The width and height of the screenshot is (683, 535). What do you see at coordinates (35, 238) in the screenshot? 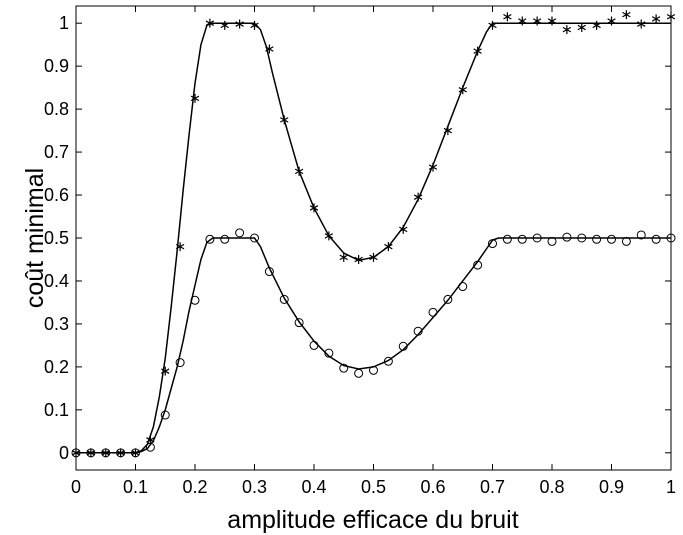
I see `y-axis-label: coût minimal` at bounding box center [35, 238].